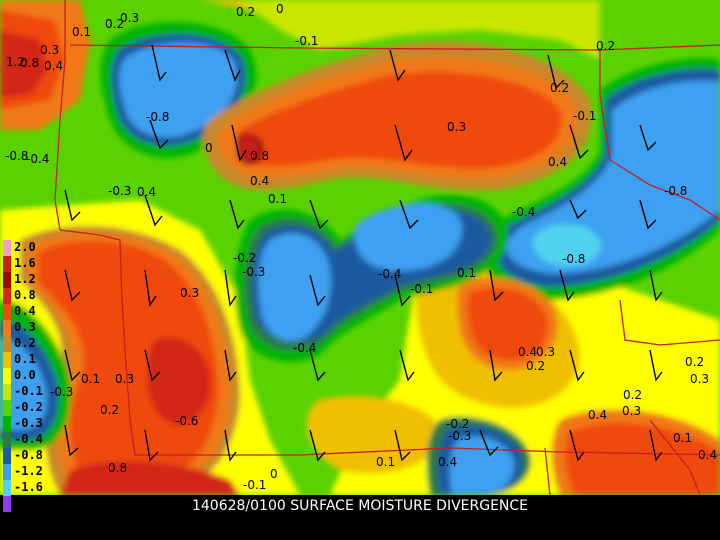  I want to click on legend-label: -0.4, so click(28, 439).